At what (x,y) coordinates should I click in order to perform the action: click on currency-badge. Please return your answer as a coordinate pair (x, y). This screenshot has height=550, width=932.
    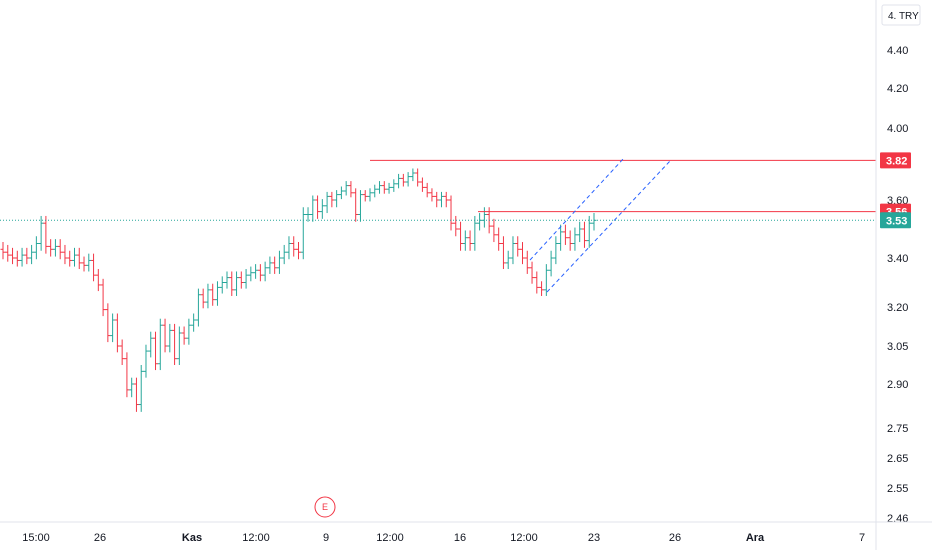
    Looking at the image, I should click on (901, 15).